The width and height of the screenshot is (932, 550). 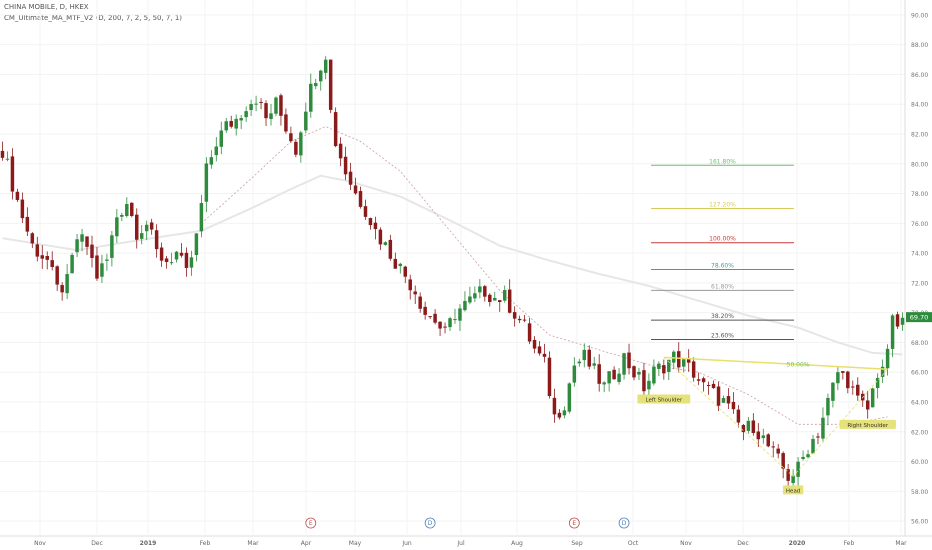 I want to click on y-tick-label: 88.00, so click(x=919, y=45).